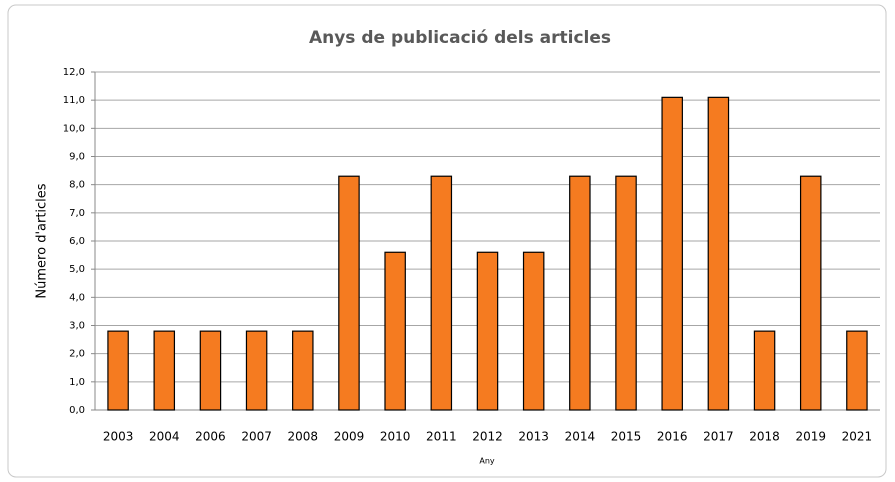 This screenshot has width=895, height=482. Describe the element at coordinates (256, 437) in the screenshot. I see `x-tick-label: 2007` at that location.